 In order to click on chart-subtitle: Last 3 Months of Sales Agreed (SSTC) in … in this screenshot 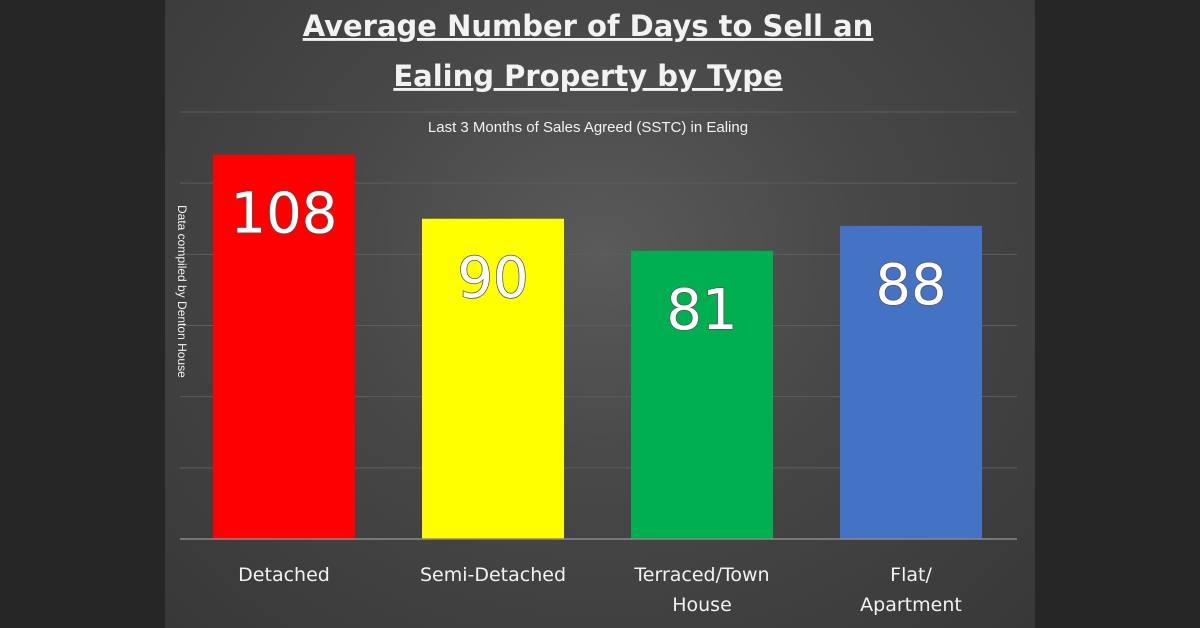, I will do `click(588, 127)`.